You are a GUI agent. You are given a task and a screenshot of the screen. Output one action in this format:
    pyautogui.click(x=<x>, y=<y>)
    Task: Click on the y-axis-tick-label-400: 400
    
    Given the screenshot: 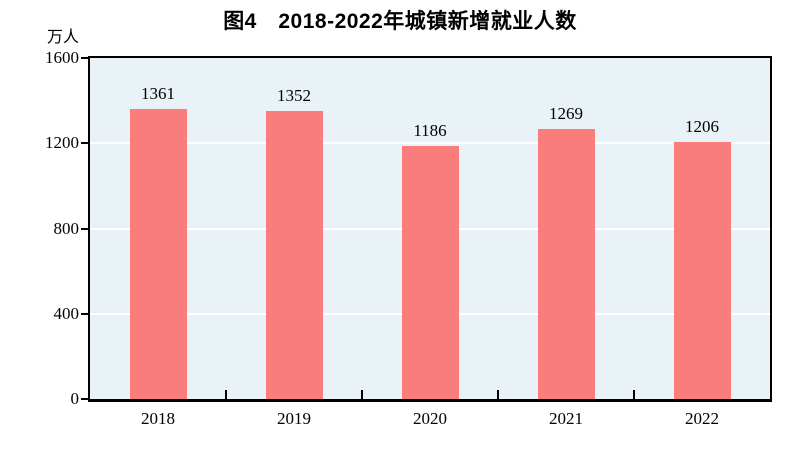 What is the action you would take?
    pyautogui.click(x=66, y=313)
    